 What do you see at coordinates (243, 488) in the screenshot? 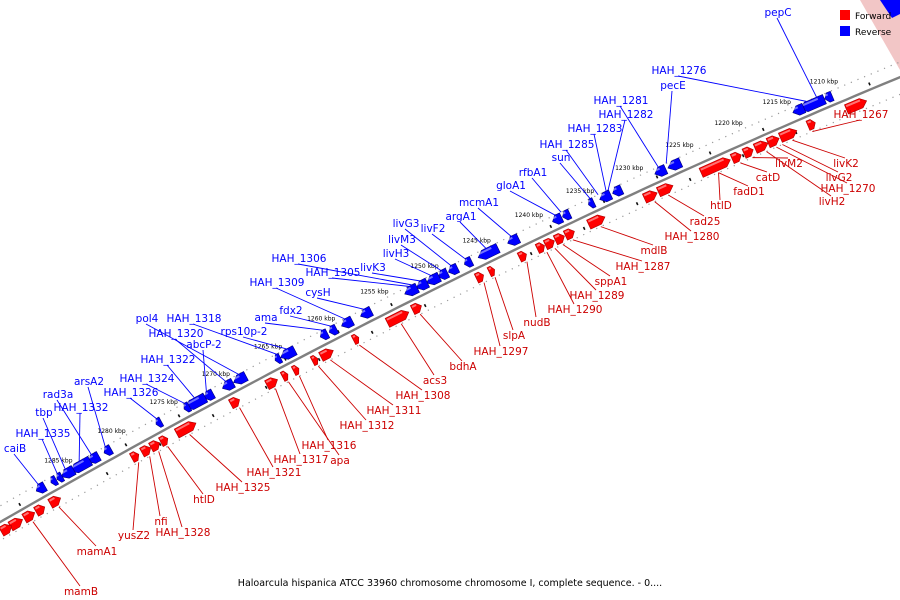
I see `gene-name: HAH_1325` at bounding box center [243, 488].